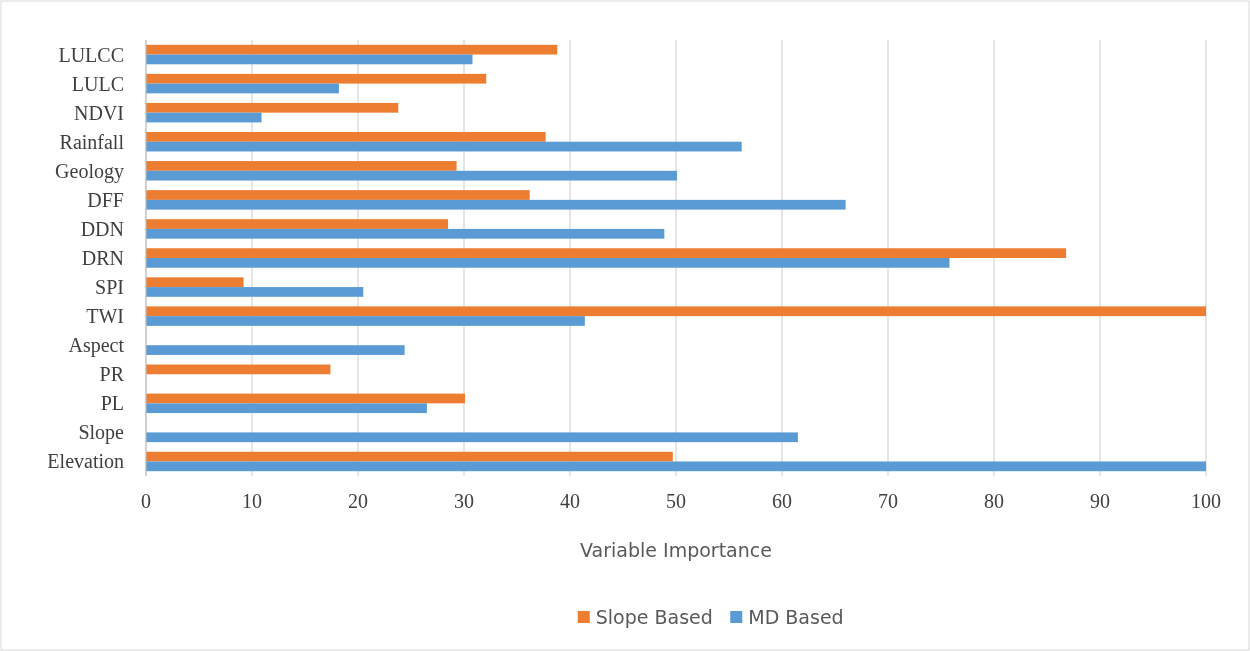 The image size is (1250, 651). I want to click on x-tick-label: 0, so click(146, 501).